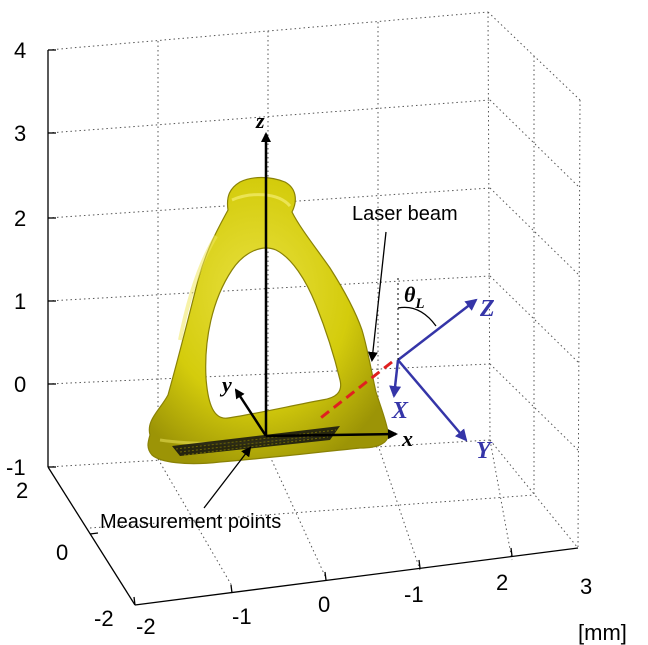 This screenshot has height=645, width=648. I want to click on z-tick: 0, so click(20, 384).